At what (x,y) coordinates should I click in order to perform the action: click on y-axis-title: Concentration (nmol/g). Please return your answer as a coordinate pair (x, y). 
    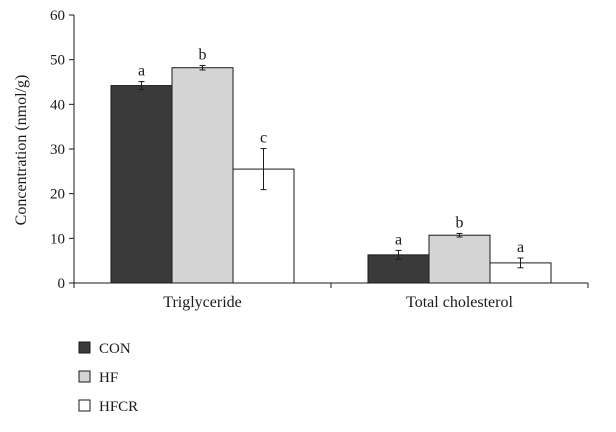
    Looking at the image, I should click on (21, 150).